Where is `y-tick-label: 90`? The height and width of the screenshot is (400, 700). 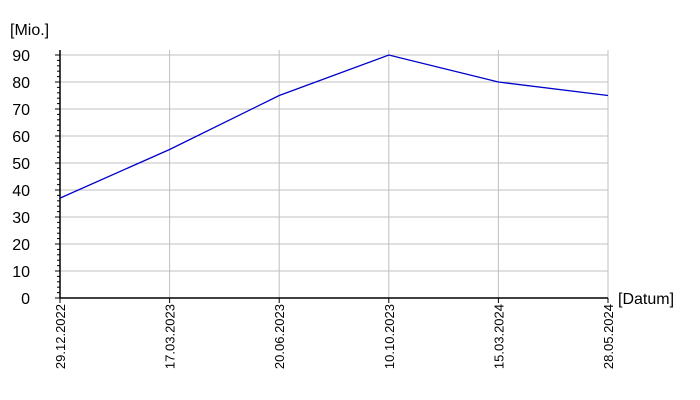 y-tick-label: 90 is located at coordinates (21, 56).